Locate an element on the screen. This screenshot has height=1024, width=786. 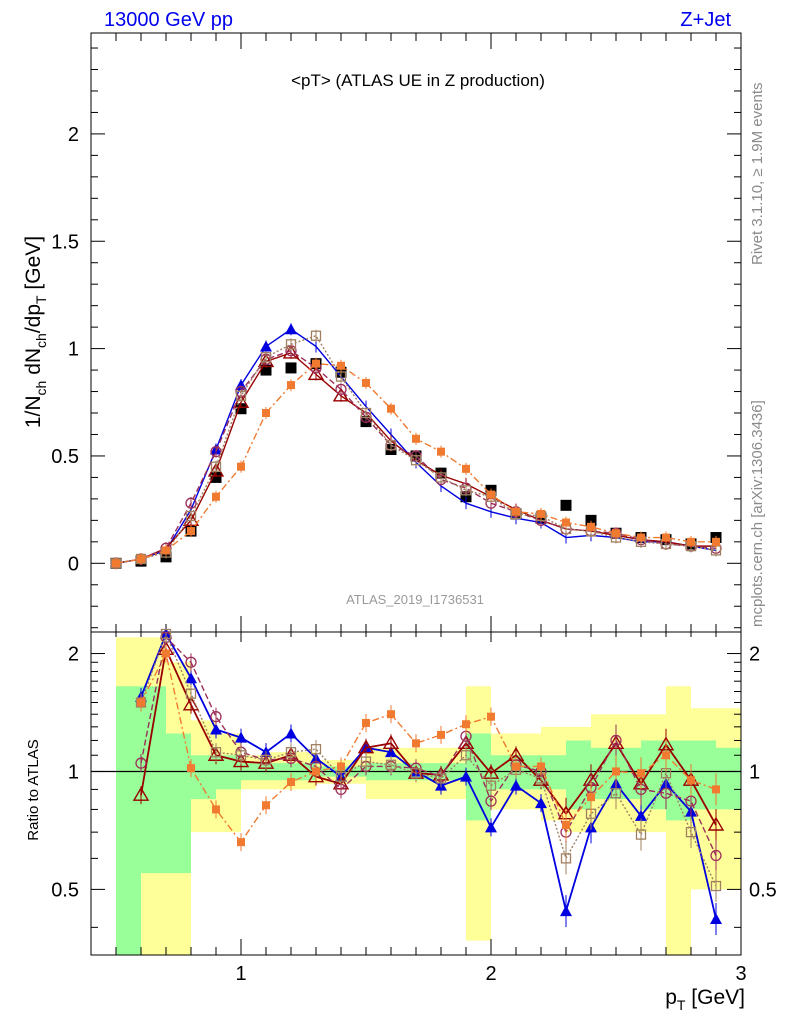
upper-y-axis-label: 1/Nch dNch/dpT [GeV] is located at coordinates (35, 332).